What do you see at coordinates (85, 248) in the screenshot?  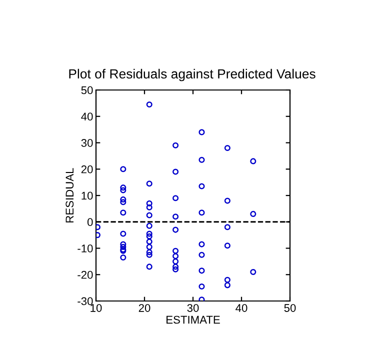 I see `y-tick-label: -10` at bounding box center [85, 248].